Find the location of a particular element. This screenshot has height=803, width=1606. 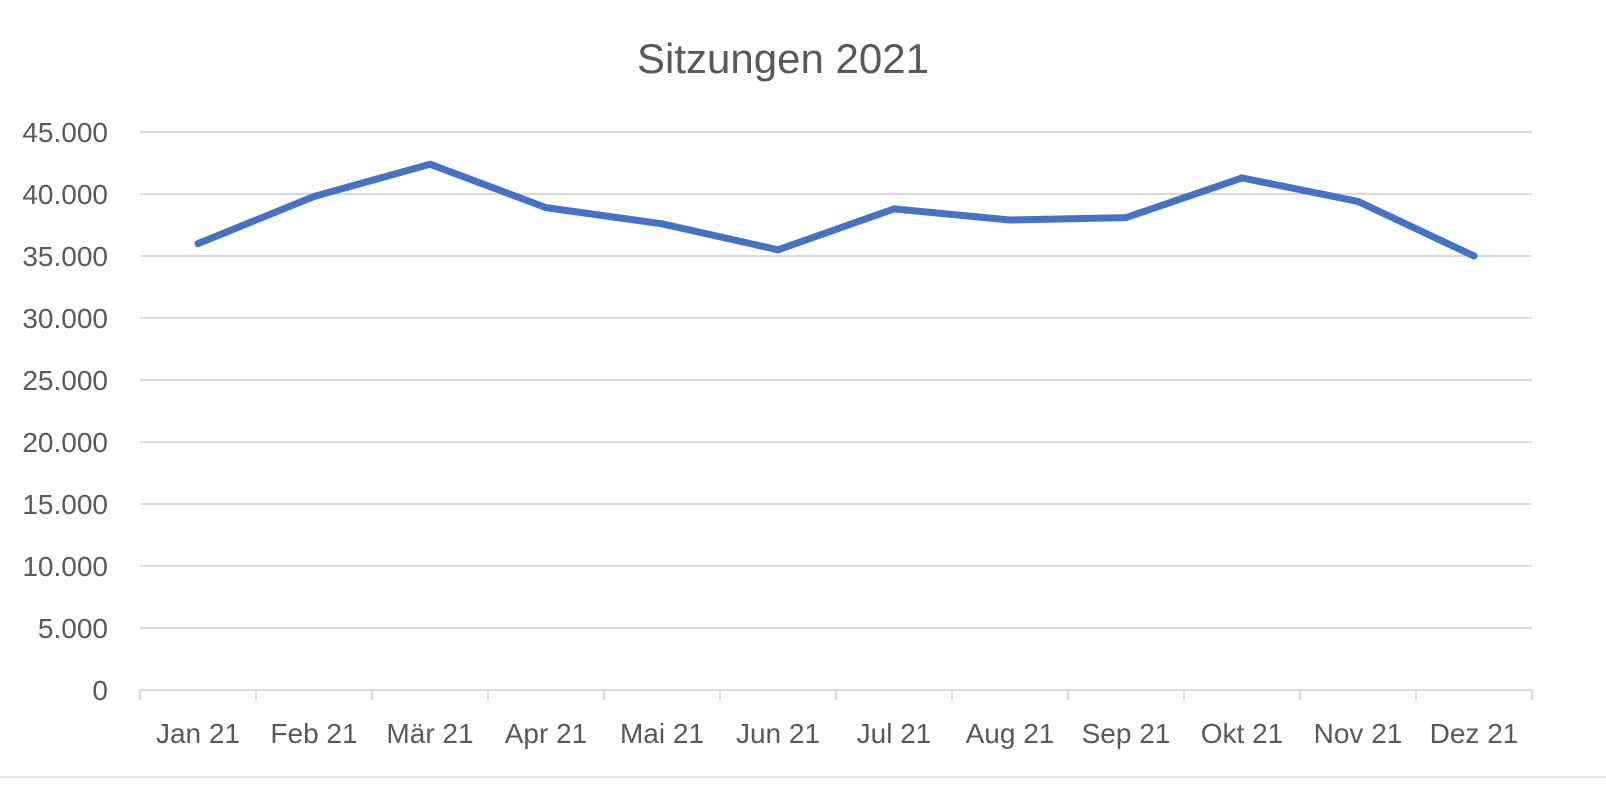

y-tick-label: 45.000 is located at coordinates (65, 132).